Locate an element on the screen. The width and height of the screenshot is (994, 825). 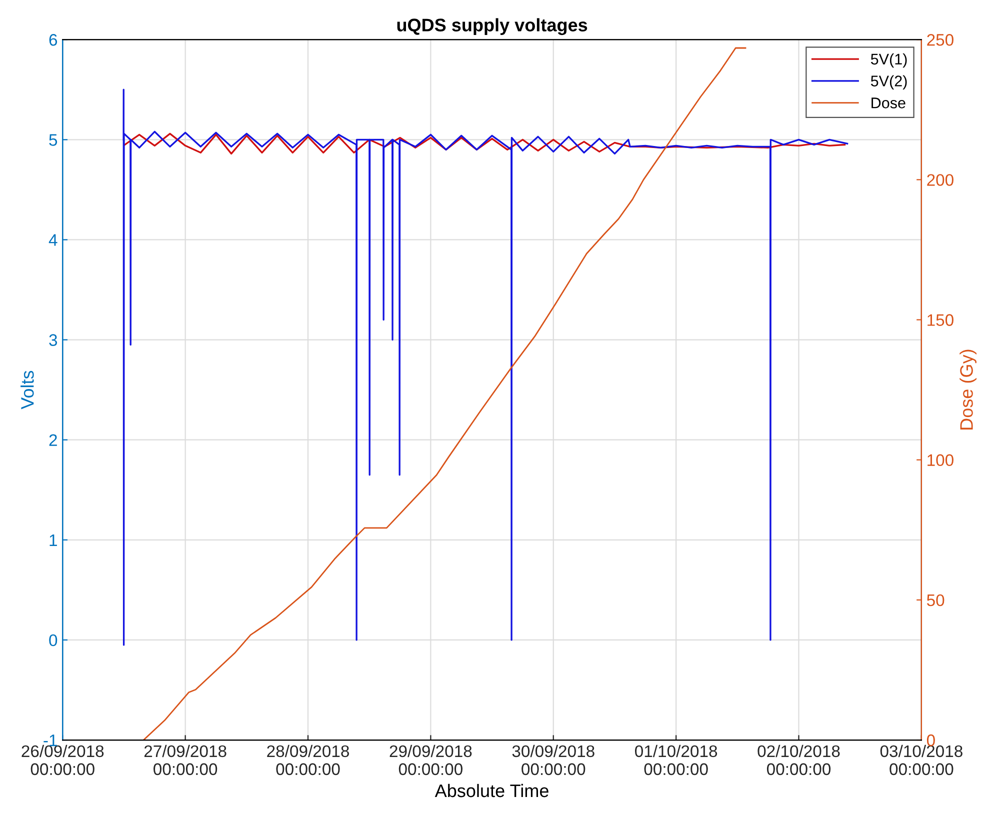
x-axis-title: Absolute Time is located at coordinates (491, 791).